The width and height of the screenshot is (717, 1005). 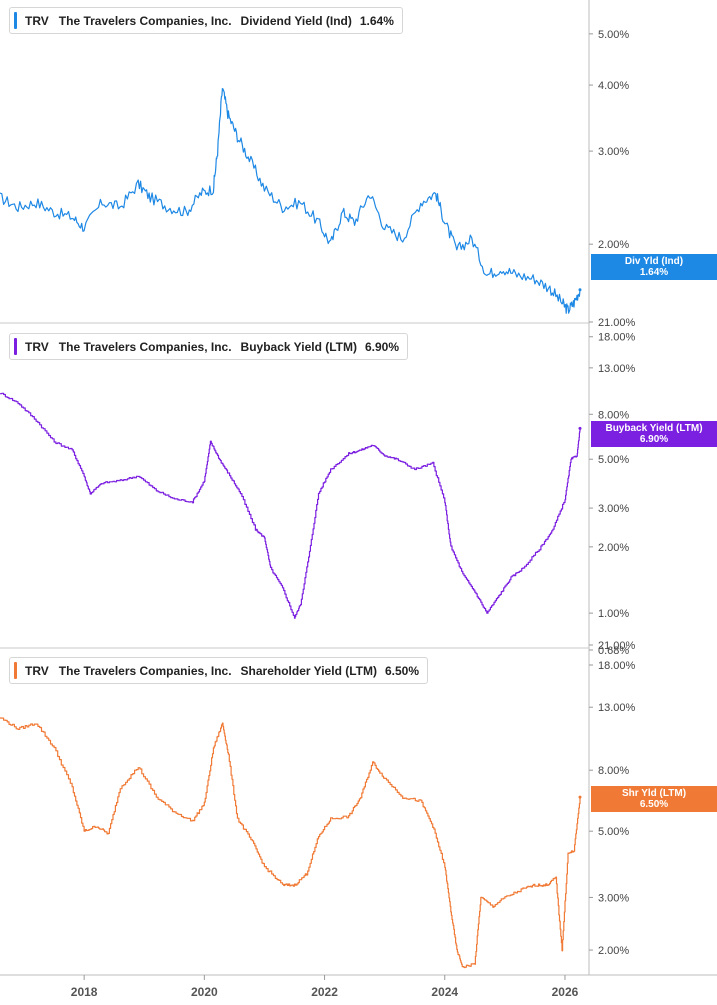 I want to click on badge-value: 6.50%, so click(x=654, y=804).